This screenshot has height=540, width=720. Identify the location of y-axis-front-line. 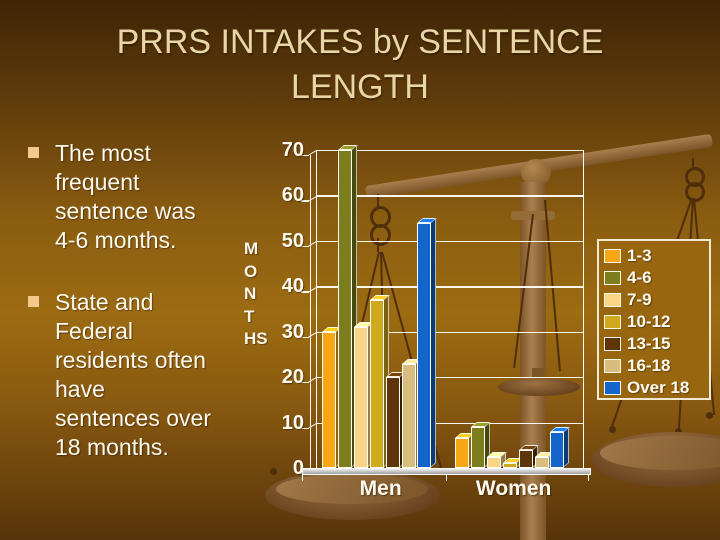
(310, 314).